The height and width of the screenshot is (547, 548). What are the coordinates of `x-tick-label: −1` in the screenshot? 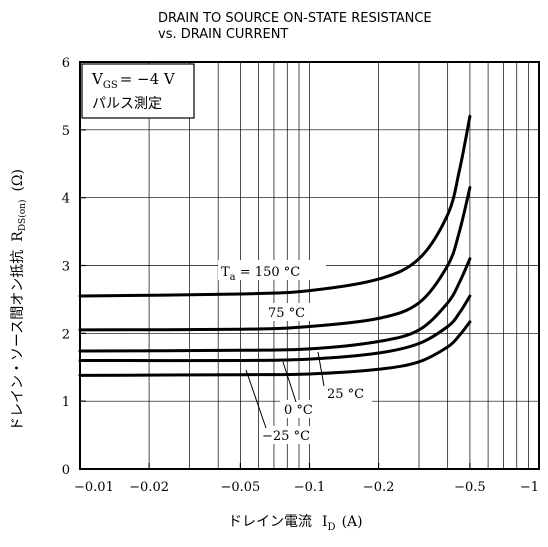 It's located at (529, 487).